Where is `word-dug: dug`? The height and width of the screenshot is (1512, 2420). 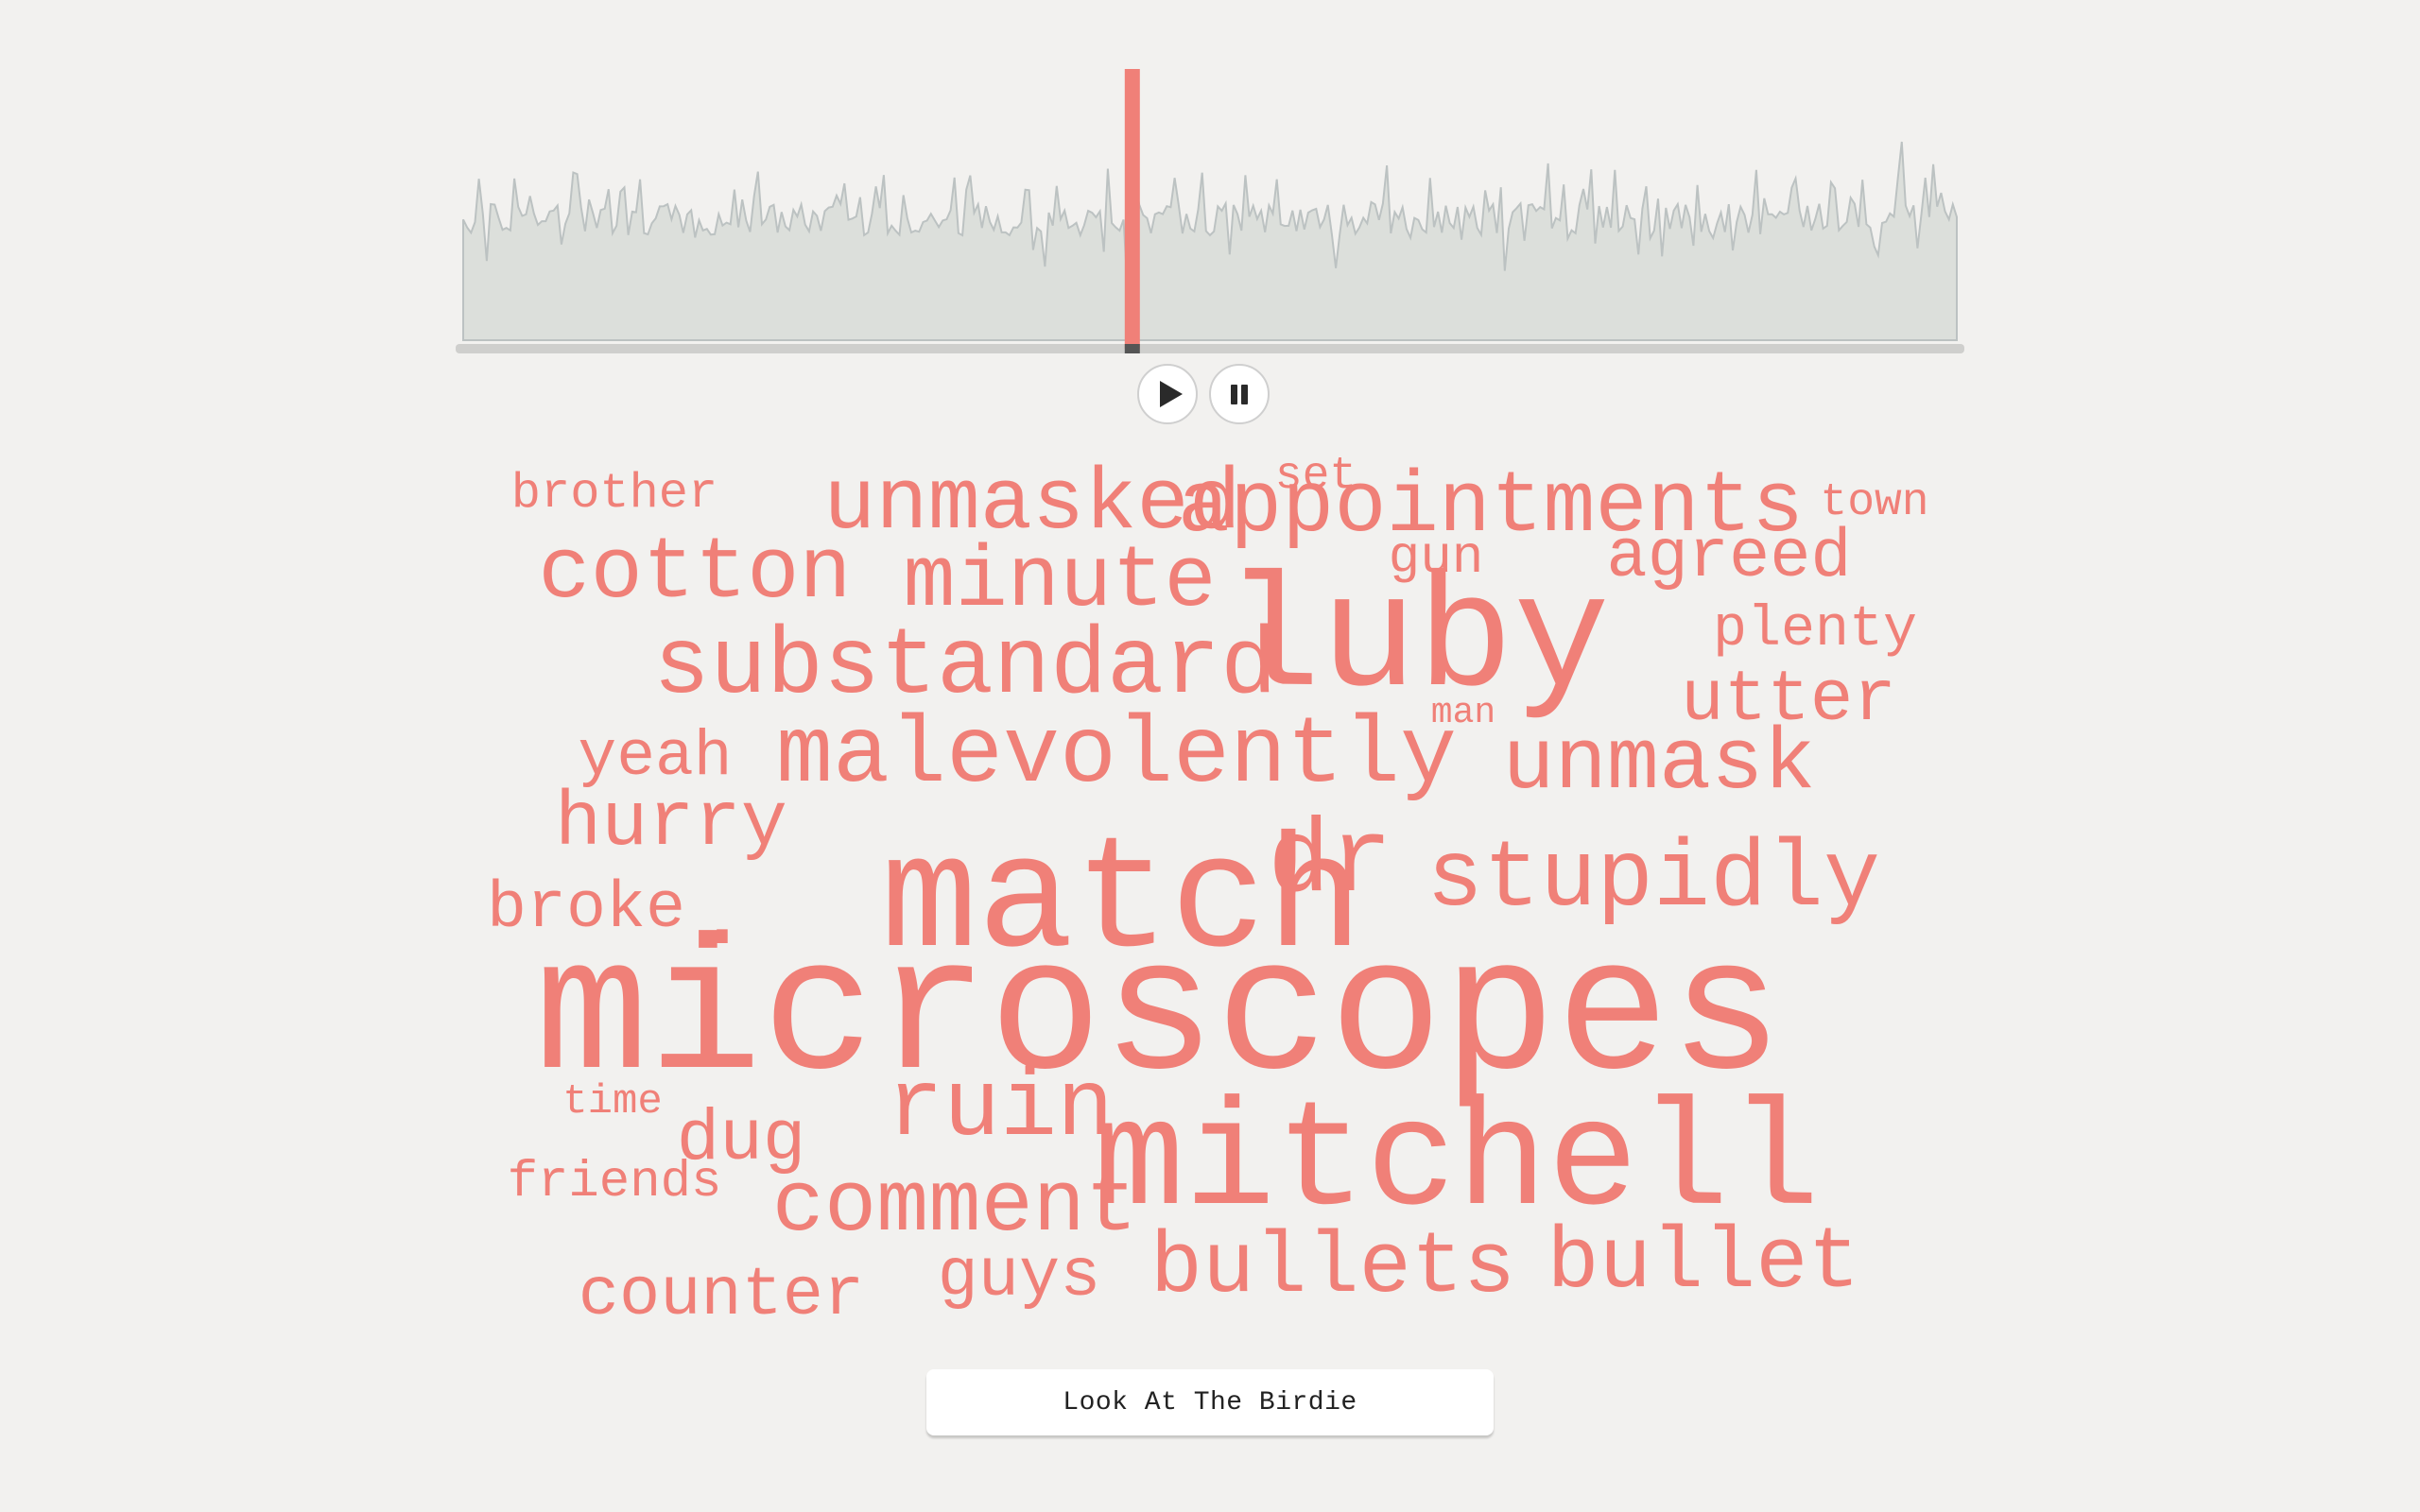 word-dug: dug is located at coordinates (741, 1139).